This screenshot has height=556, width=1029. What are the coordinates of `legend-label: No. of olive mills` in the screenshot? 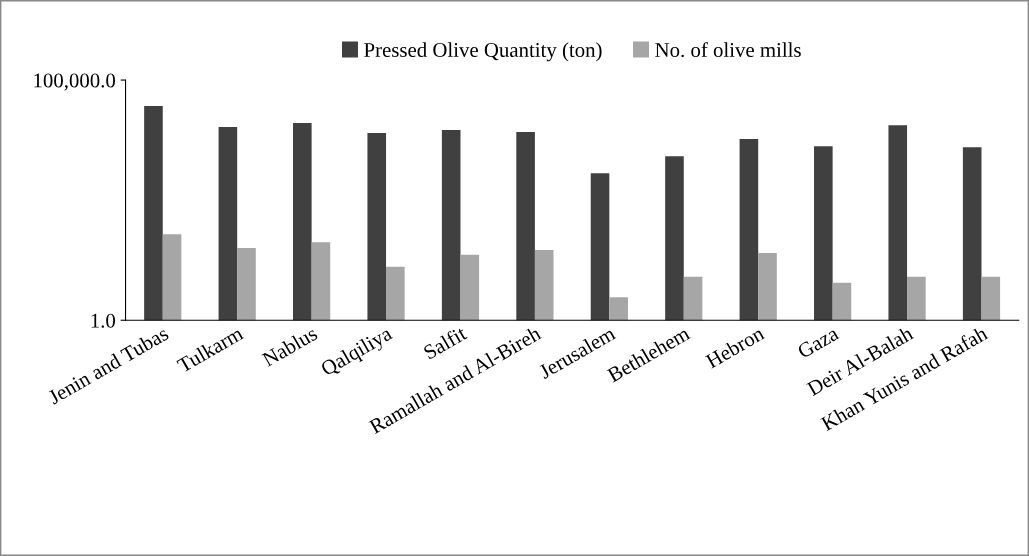 It's located at (728, 50).